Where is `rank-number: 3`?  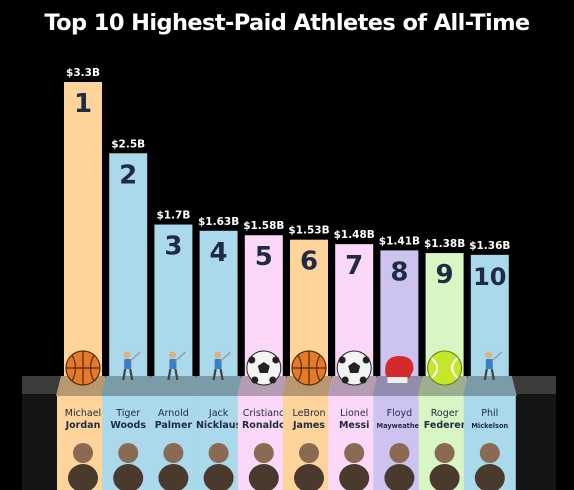
rank-number: 3 is located at coordinates (173, 247).